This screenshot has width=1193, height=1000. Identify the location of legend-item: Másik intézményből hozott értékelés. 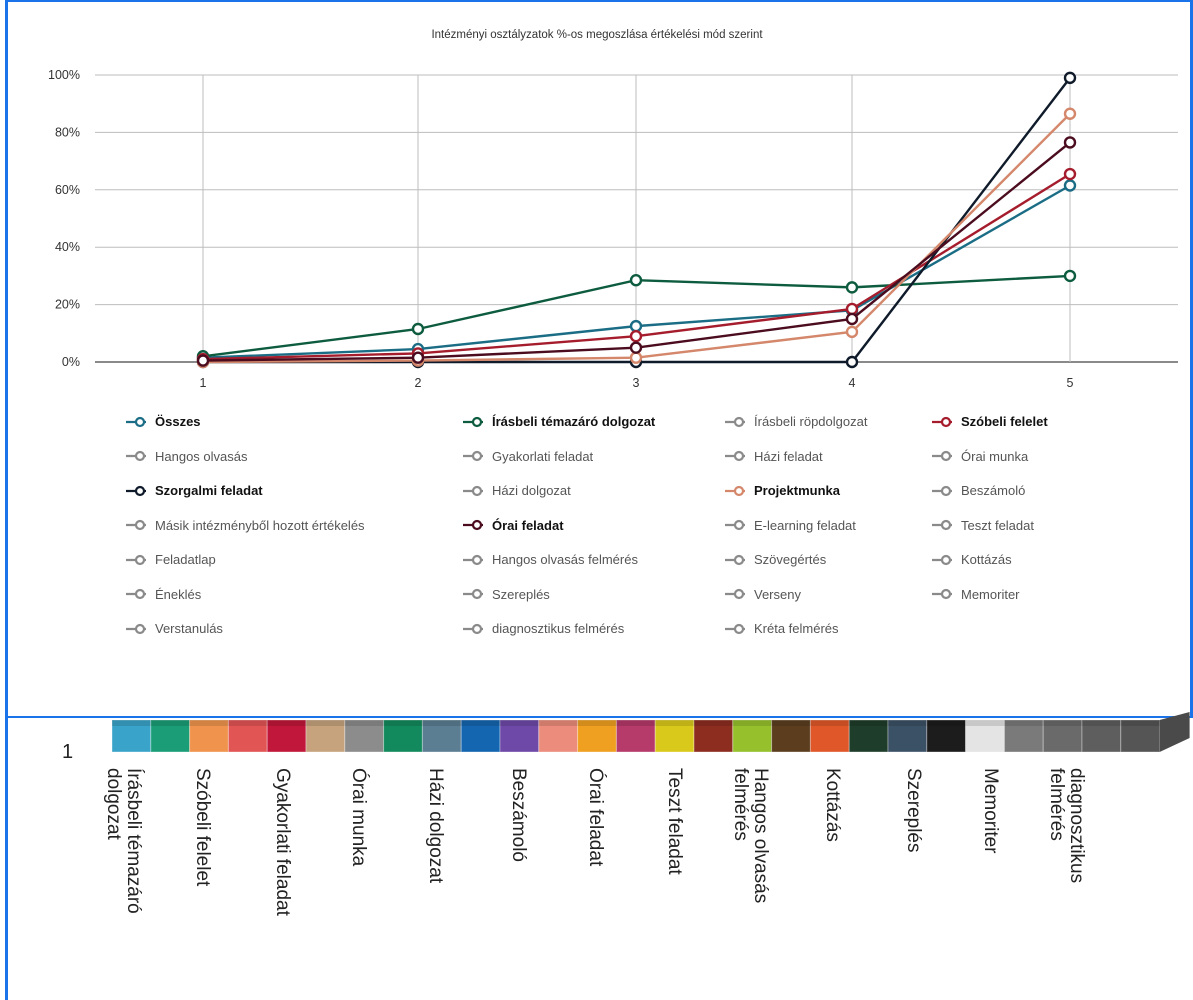
(245, 525).